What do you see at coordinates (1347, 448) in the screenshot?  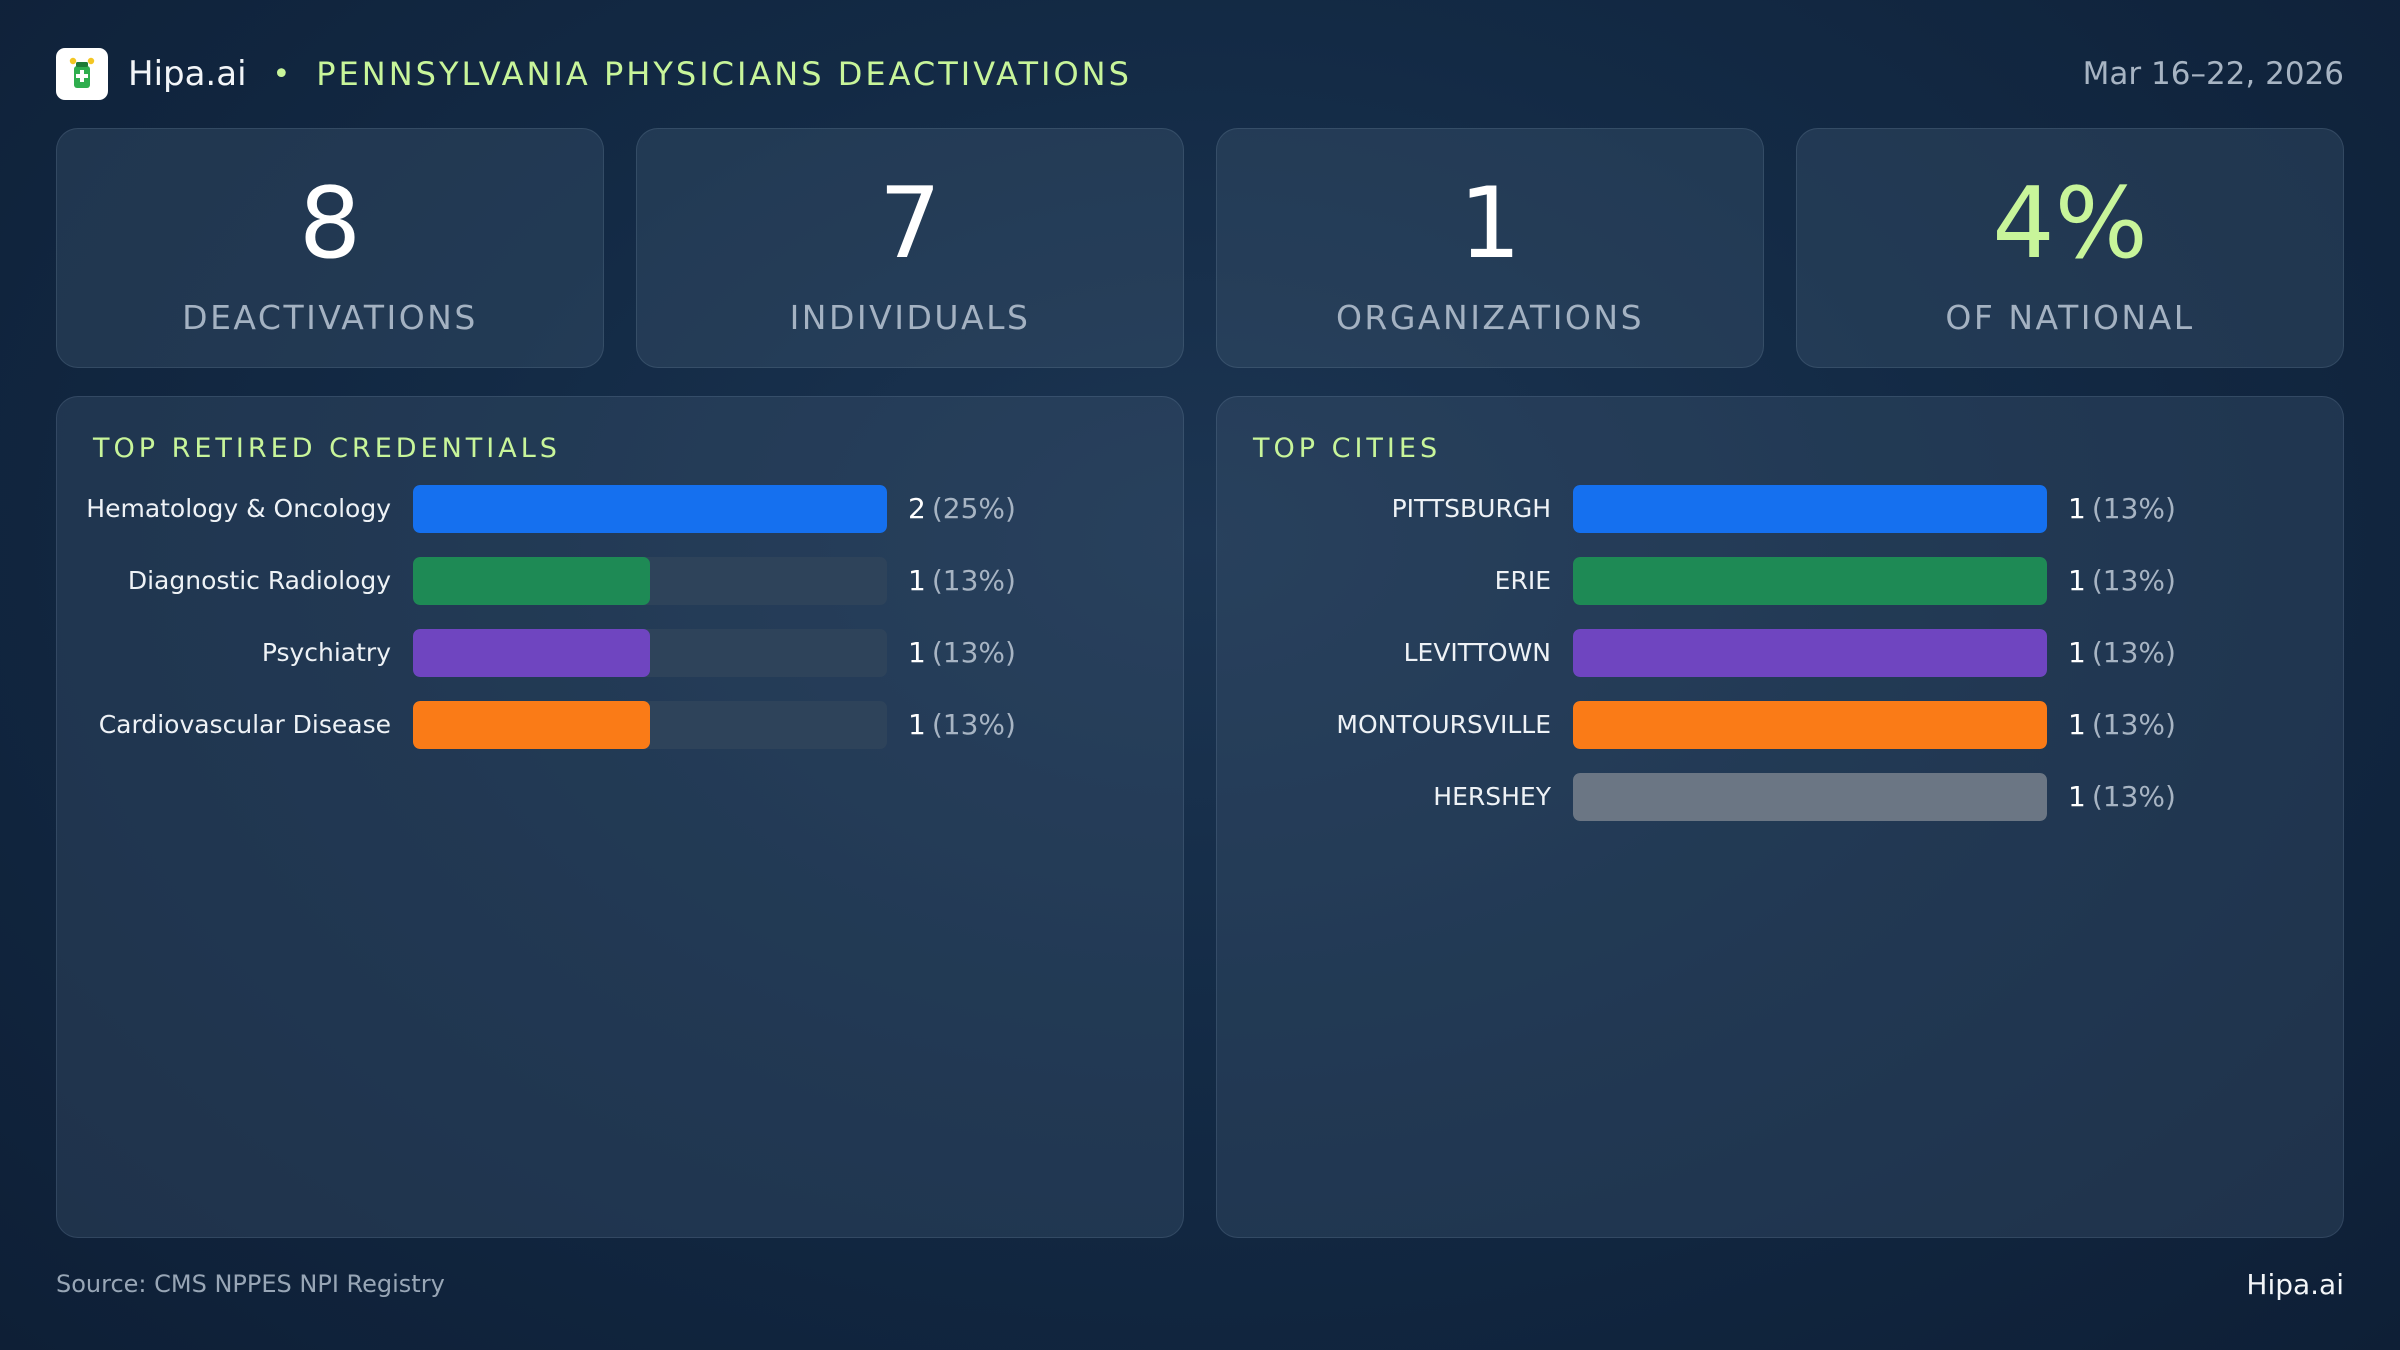 I see `panel-title: TOP CITIES` at bounding box center [1347, 448].